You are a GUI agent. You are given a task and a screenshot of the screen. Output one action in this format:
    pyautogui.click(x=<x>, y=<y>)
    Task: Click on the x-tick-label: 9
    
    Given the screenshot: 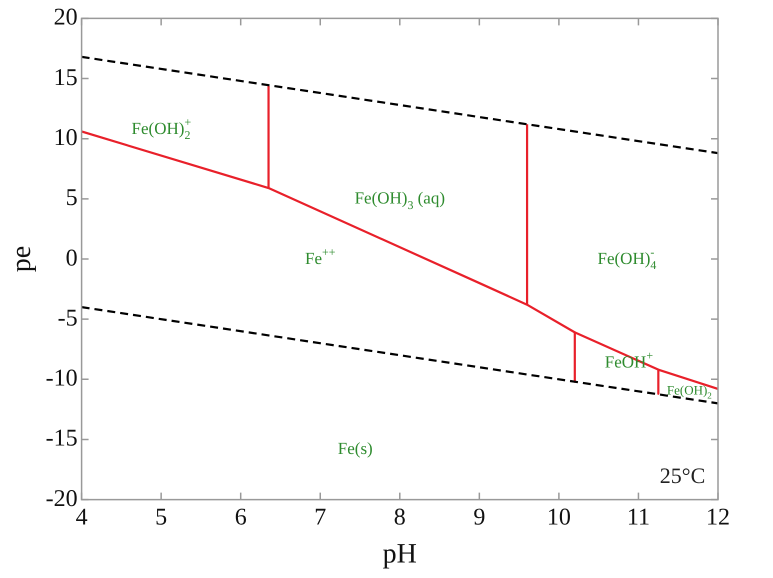 What is the action you would take?
    pyautogui.click(x=479, y=517)
    